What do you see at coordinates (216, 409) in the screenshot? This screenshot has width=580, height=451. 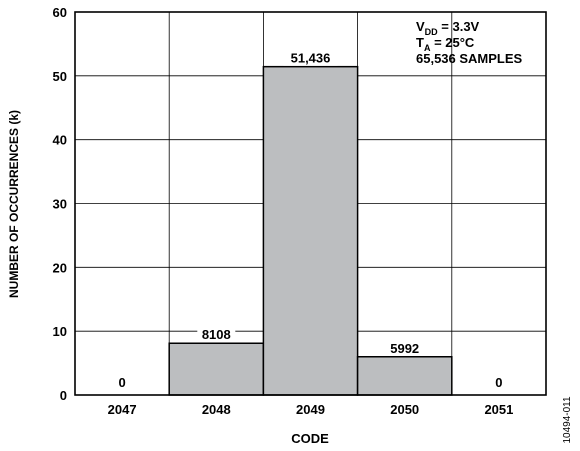 I see `x-tick-label: 2048` at bounding box center [216, 409].